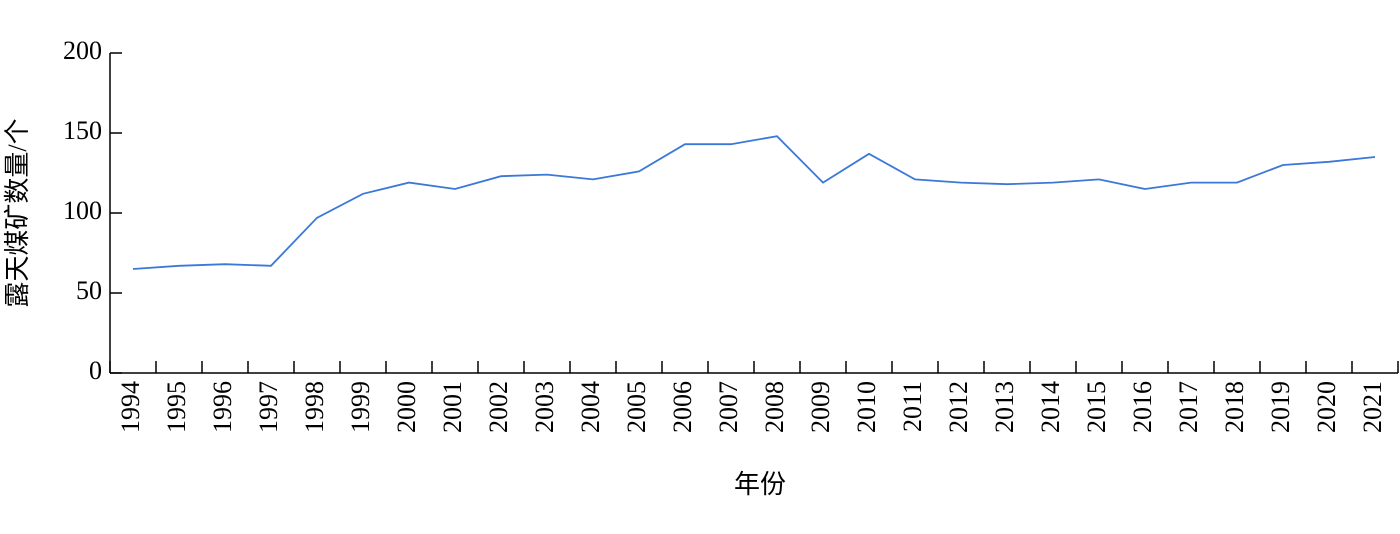 Image resolution: width=1400 pixels, height=534 pixels. What do you see at coordinates (314, 407) in the screenshot?
I see `x-tick-label: 1998` at bounding box center [314, 407].